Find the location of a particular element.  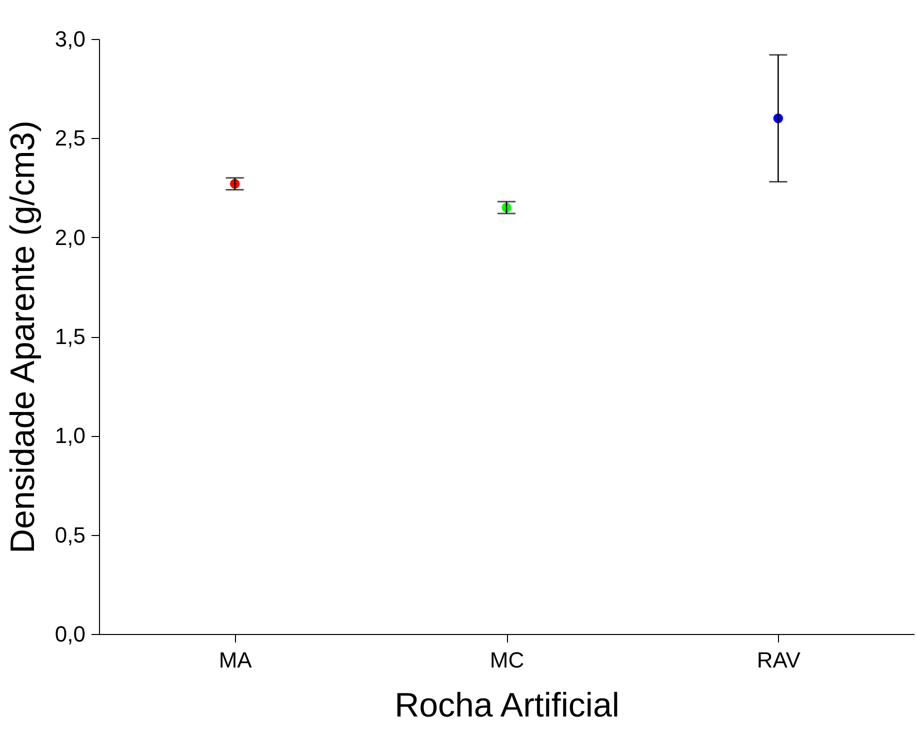

y-tick-label: 0,0 is located at coordinates (70, 634).